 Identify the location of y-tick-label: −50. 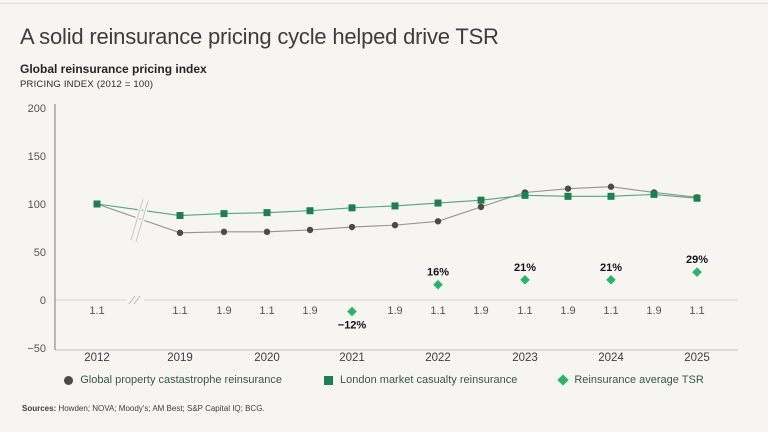
(36, 349).